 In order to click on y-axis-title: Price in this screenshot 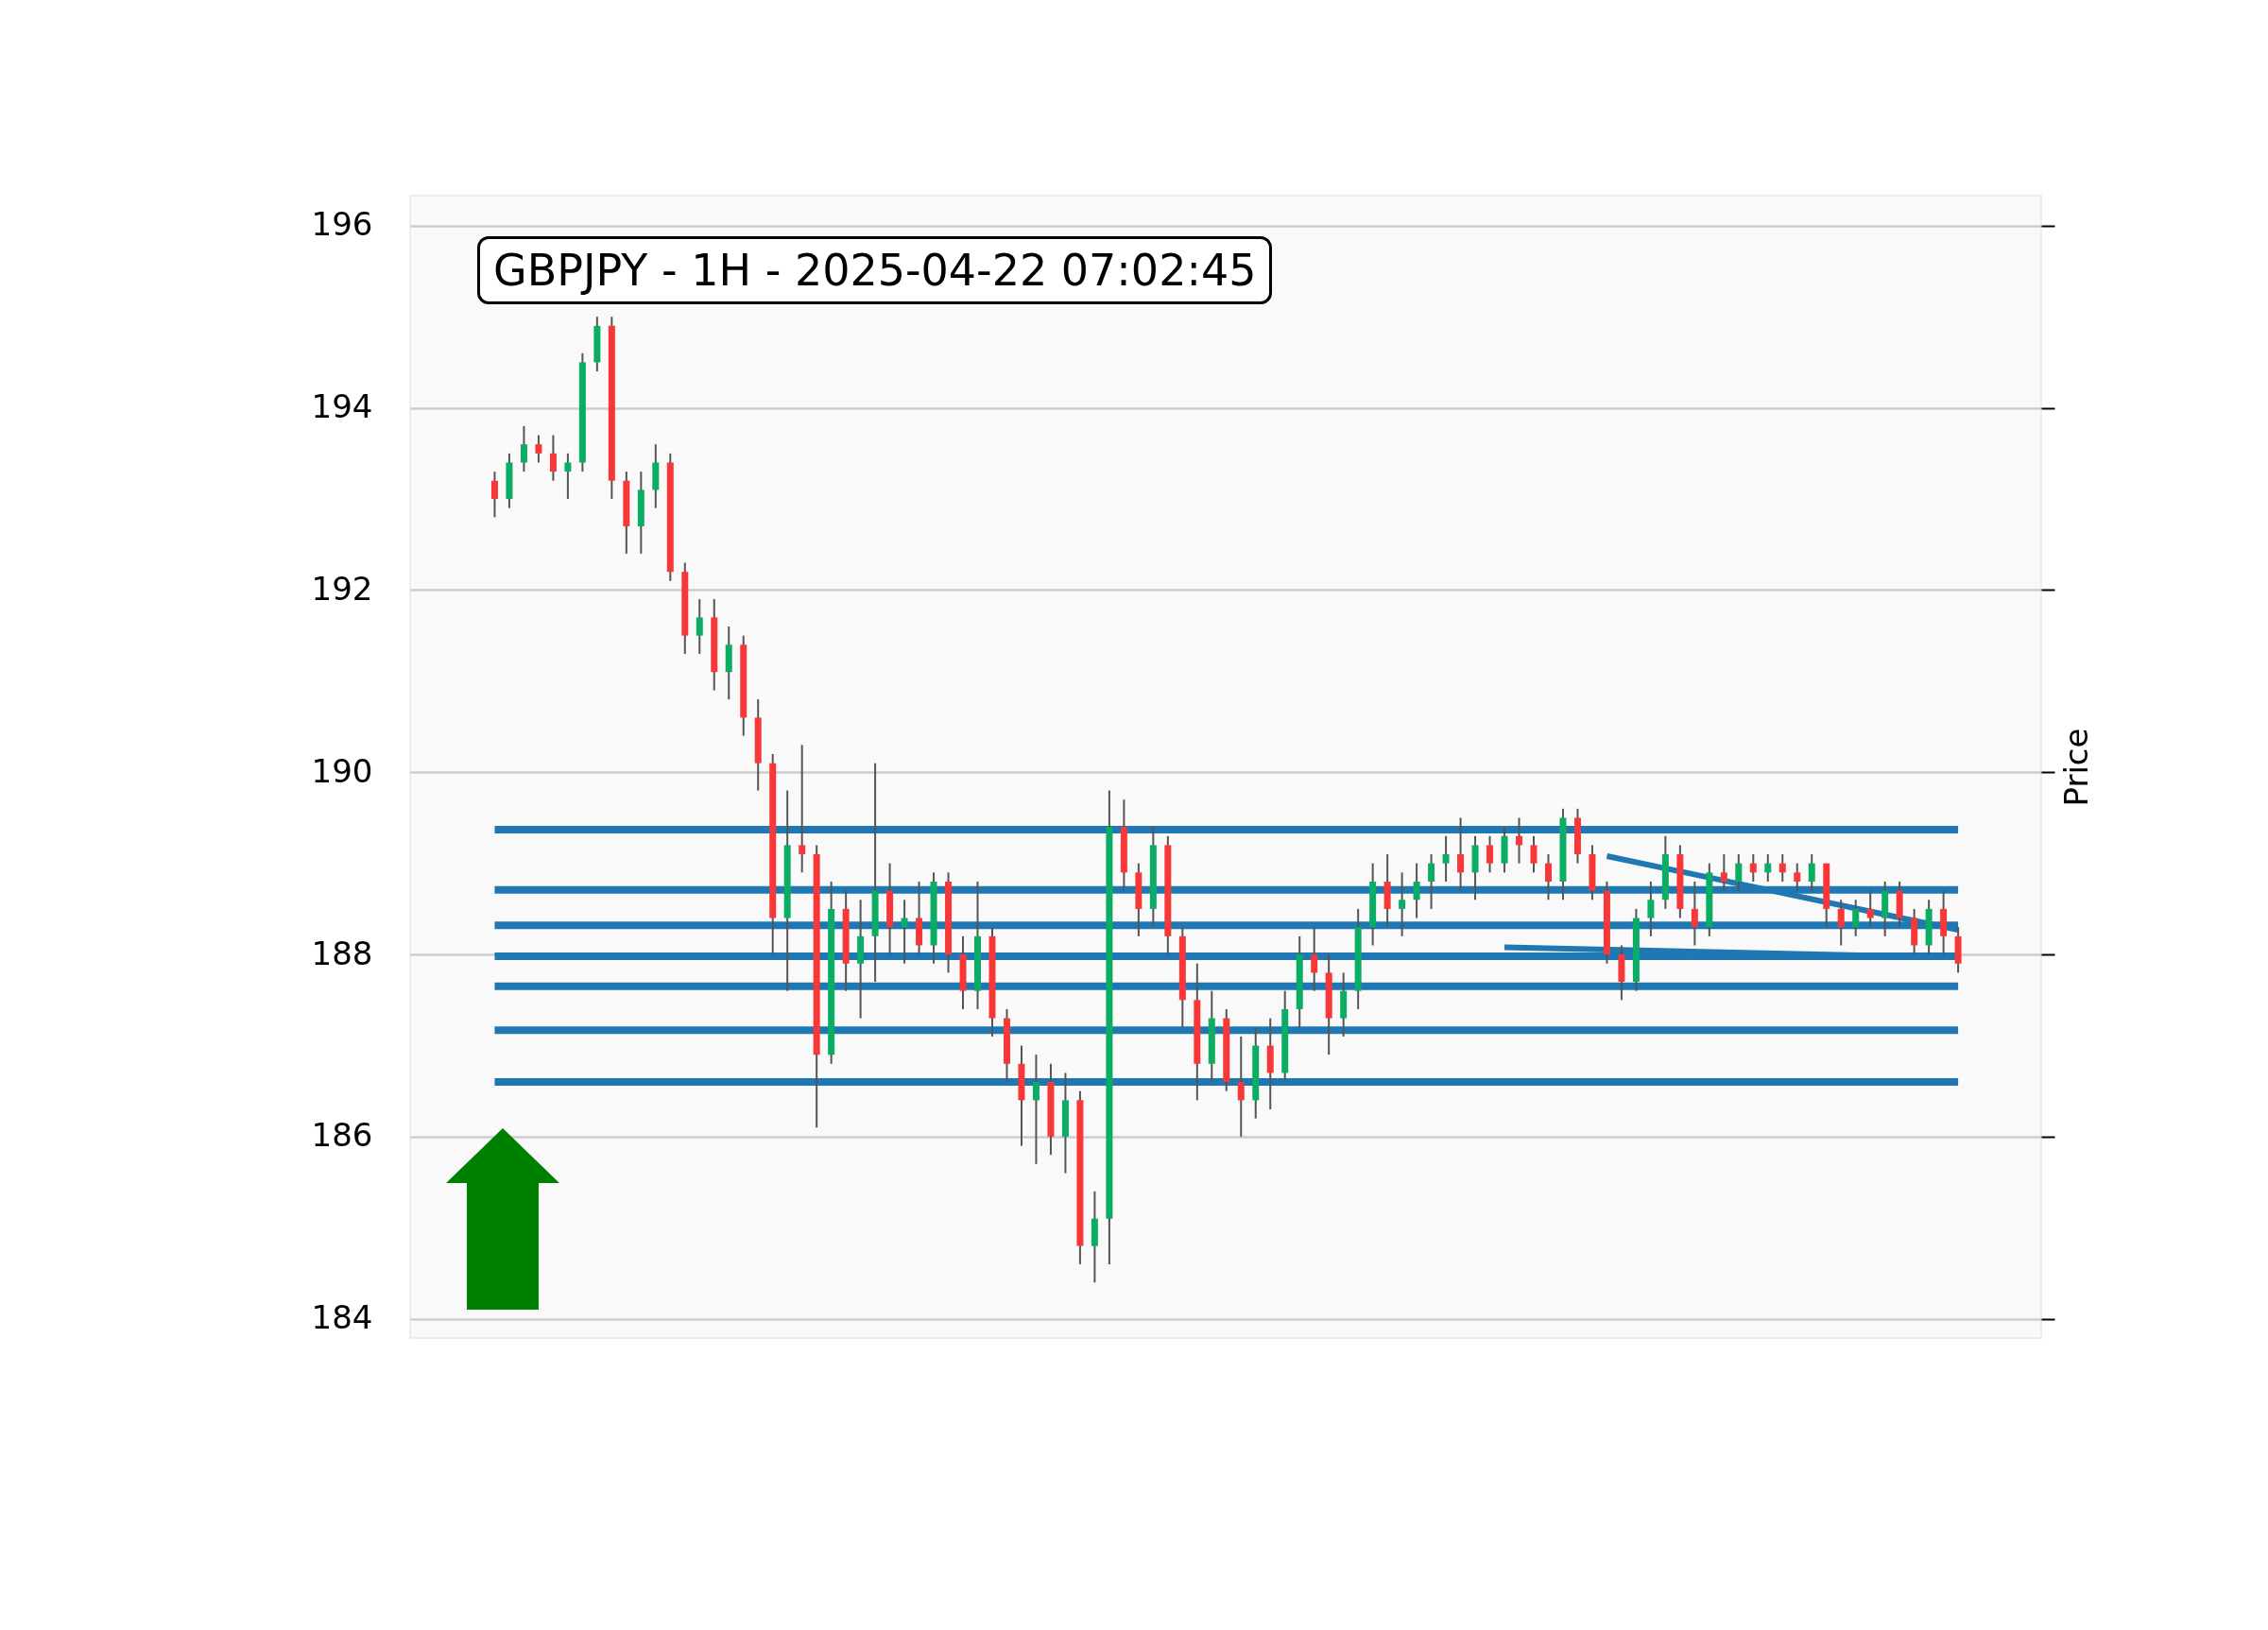, I will do `click(2075, 767)`.